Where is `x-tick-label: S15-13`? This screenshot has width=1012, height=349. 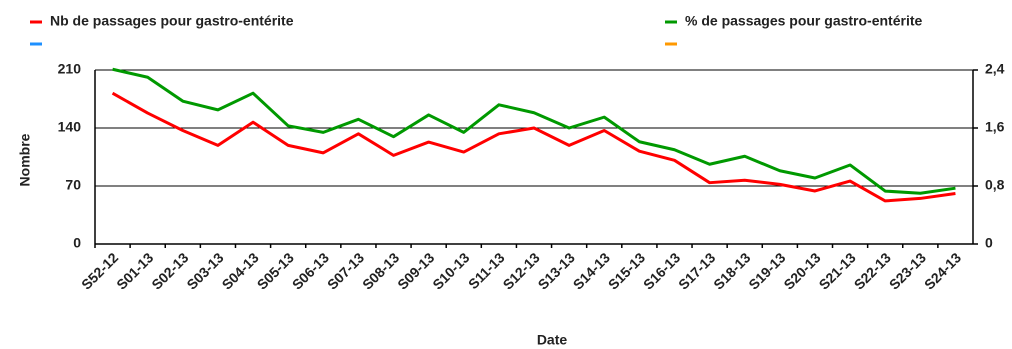
x-tick-label: S15-13 is located at coordinates (626, 270).